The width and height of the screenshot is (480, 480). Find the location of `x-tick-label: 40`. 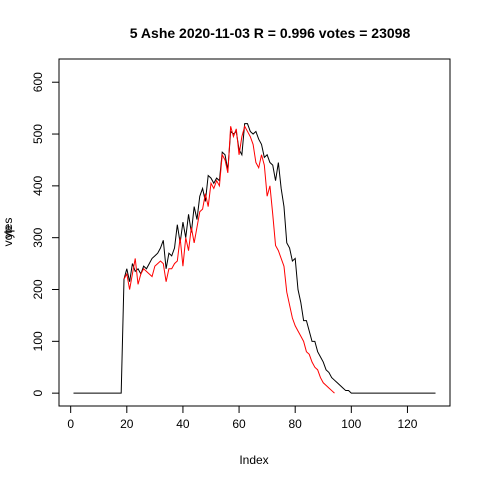

x-tick-label: 40 is located at coordinates (183, 424).